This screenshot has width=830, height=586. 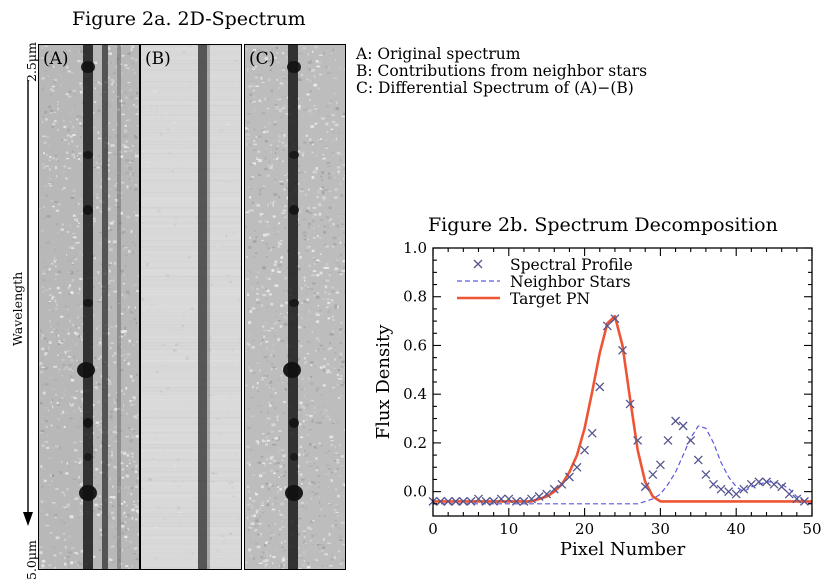 What do you see at coordinates (158, 59) in the screenshot?
I see `panel-label-b: (B)` at bounding box center [158, 59].